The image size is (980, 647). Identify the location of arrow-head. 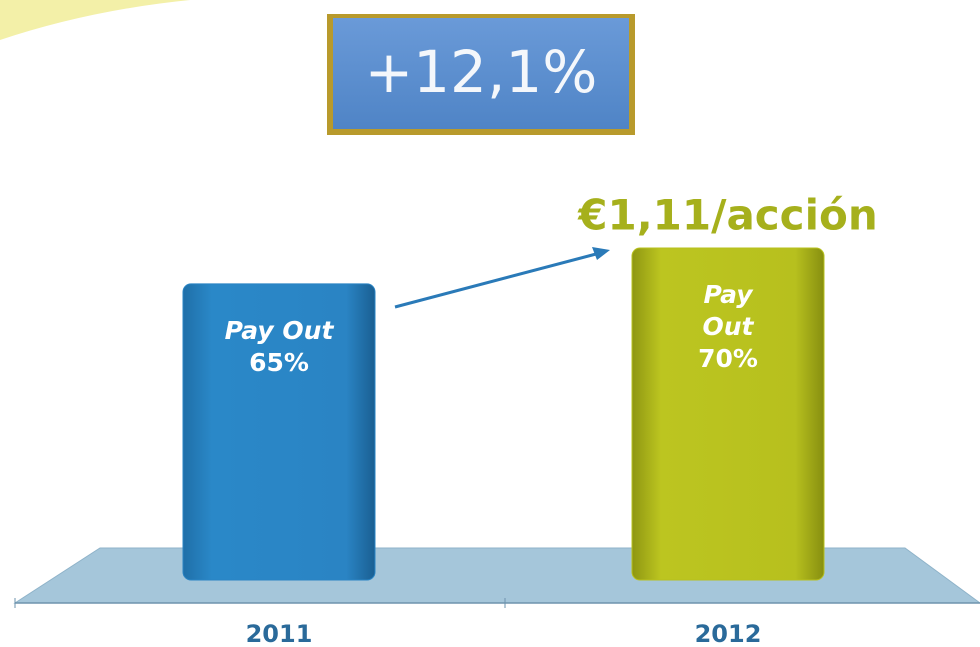
(601, 253).